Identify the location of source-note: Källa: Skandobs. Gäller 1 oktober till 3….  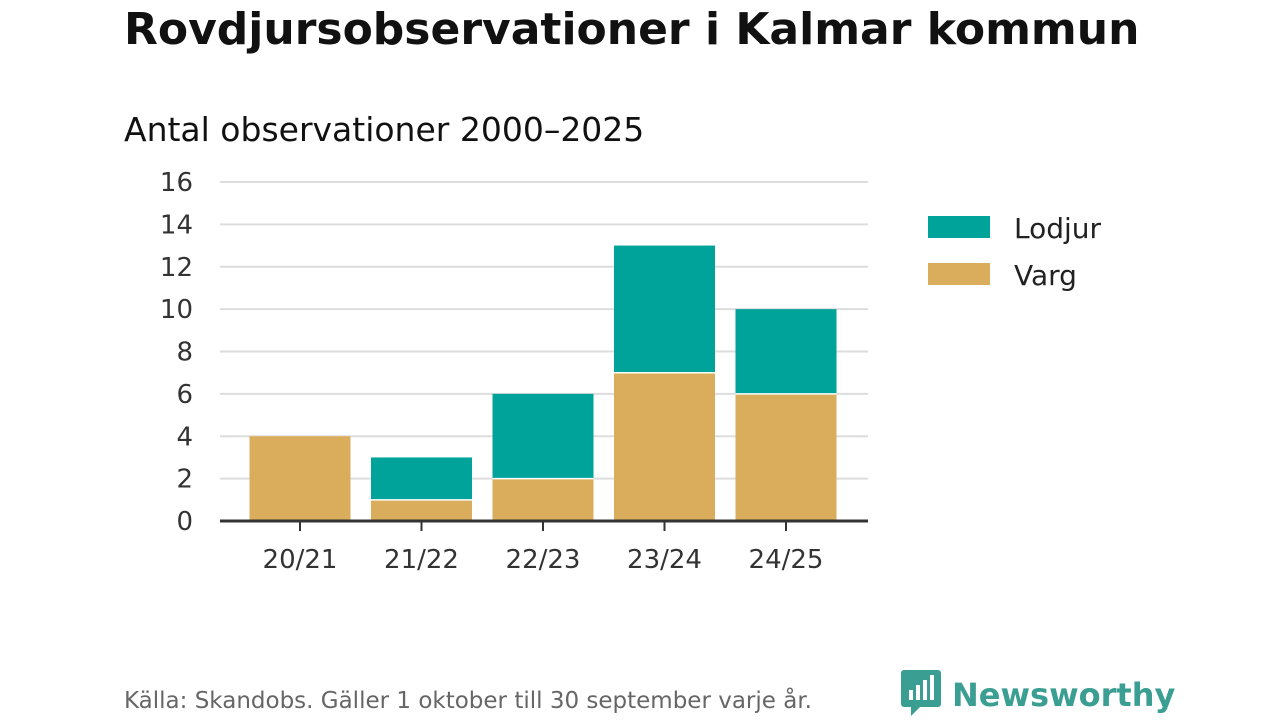
(468, 701).